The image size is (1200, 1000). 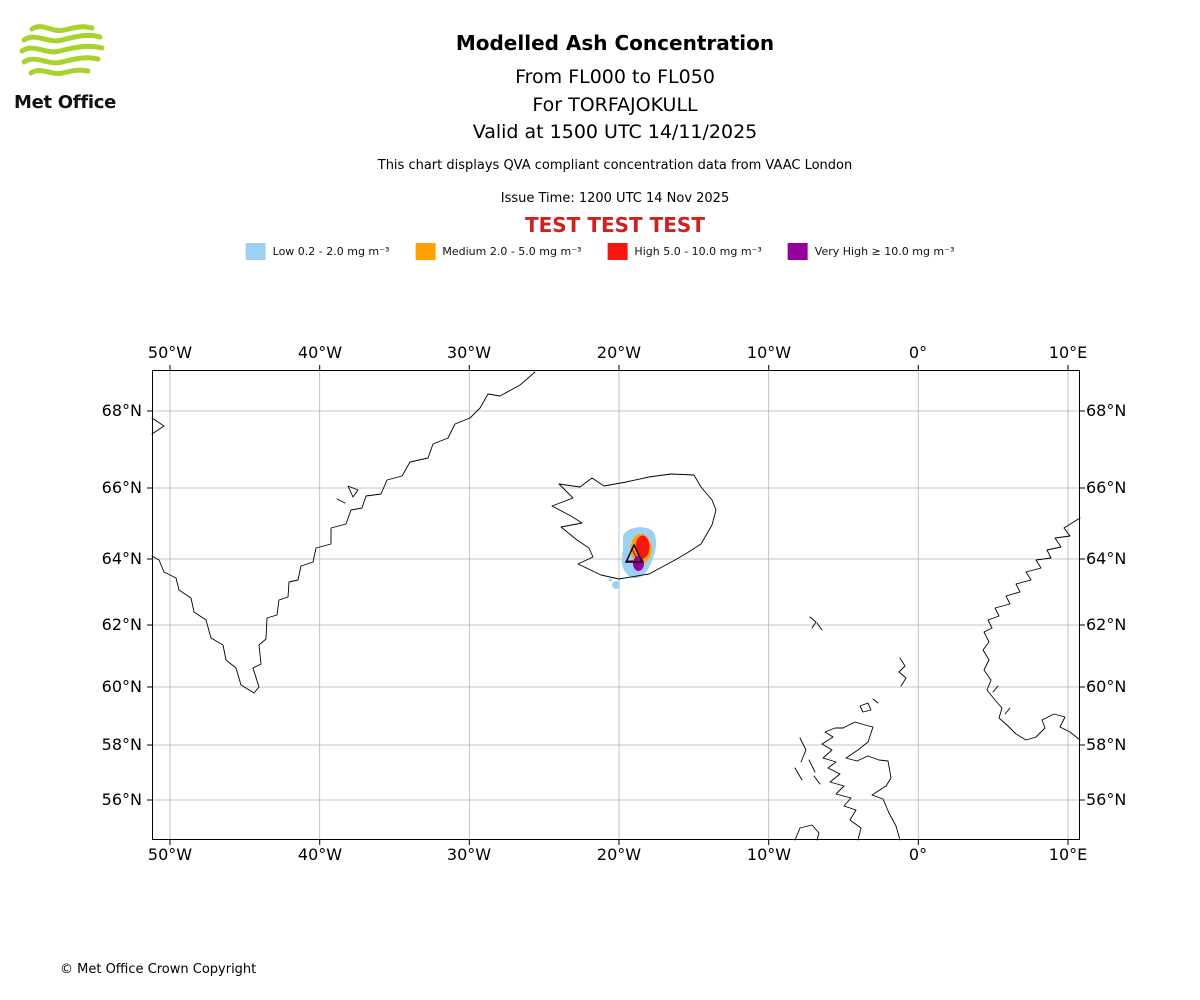 What do you see at coordinates (634, 526) in the screenshot?
I see `coastline-iceland` at bounding box center [634, 526].